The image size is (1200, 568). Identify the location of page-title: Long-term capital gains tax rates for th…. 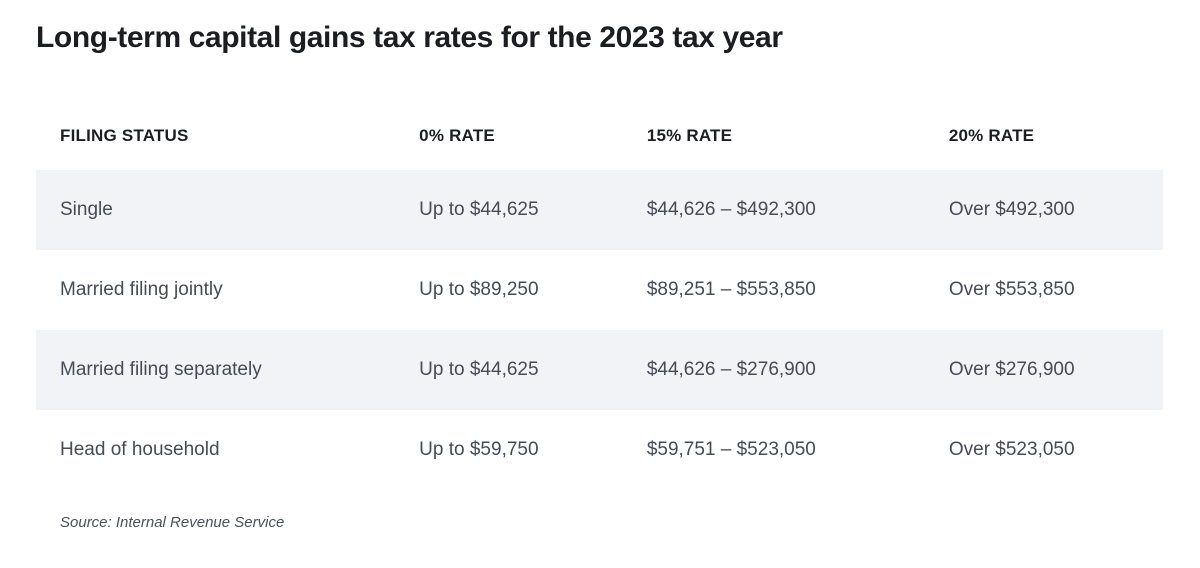
(409, 37).